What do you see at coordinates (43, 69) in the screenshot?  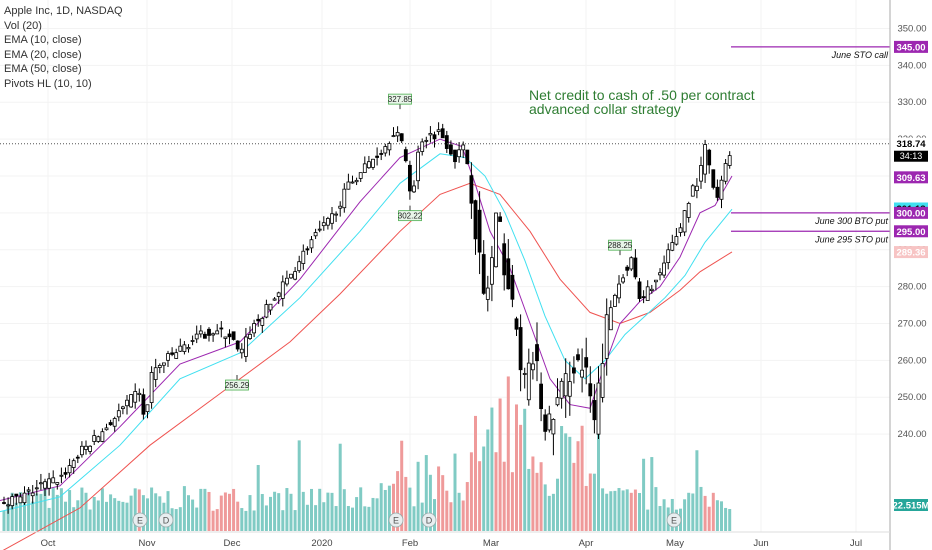 I see `legend-ema50: EMA (50, close)` at bounding box center [43, 69].